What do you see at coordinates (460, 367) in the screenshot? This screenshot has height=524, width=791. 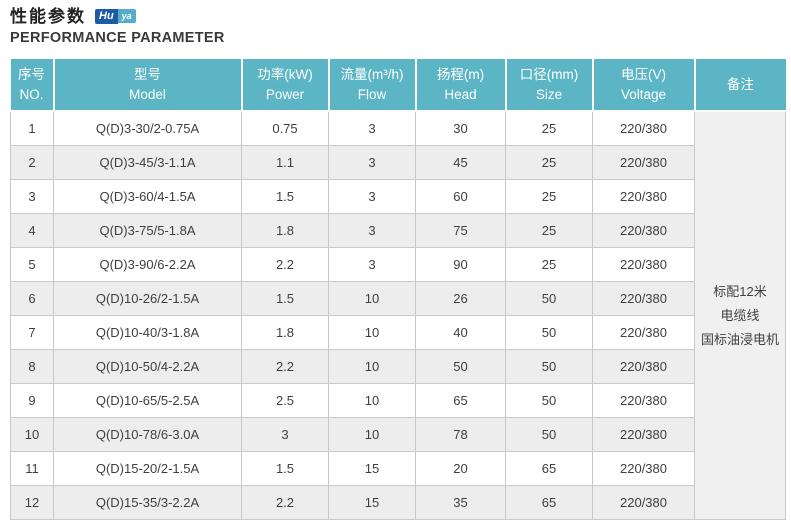 I see `cell-head: 50` at bounding box center [460, 367].